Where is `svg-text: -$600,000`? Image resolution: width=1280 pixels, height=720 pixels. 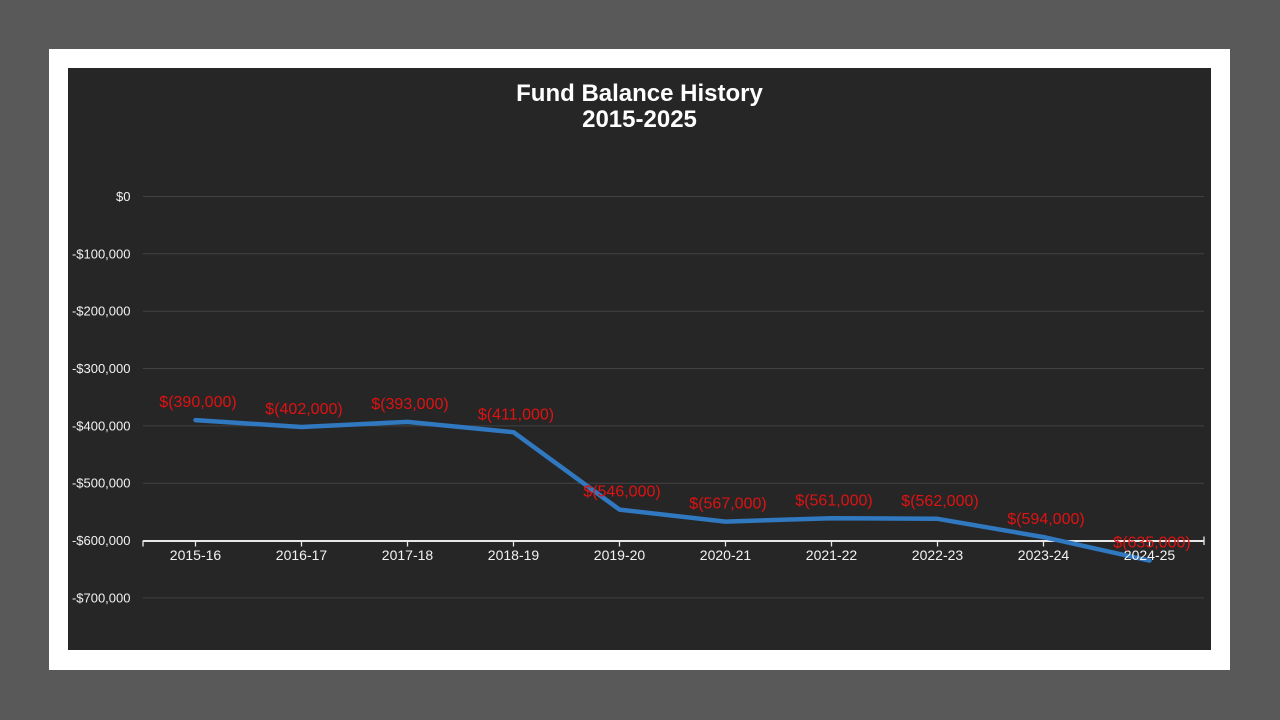
svg-text: -$600,000 is located at coordinates (101, 540).